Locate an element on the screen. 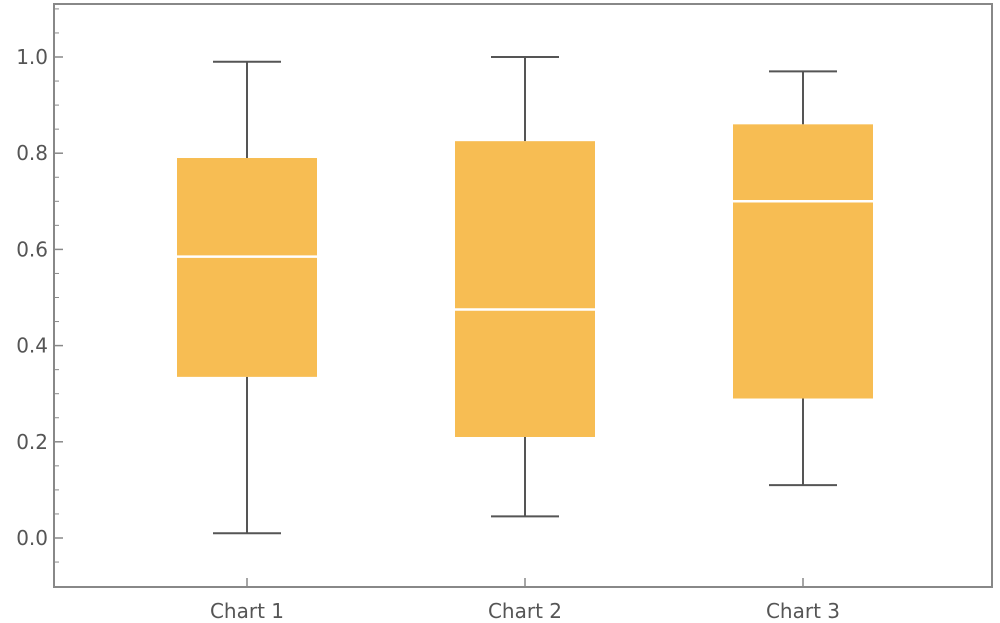 The height and width of the screenshot is (623, 1000). y-tick-label: 0.4 is located at coordinates (32, 346).